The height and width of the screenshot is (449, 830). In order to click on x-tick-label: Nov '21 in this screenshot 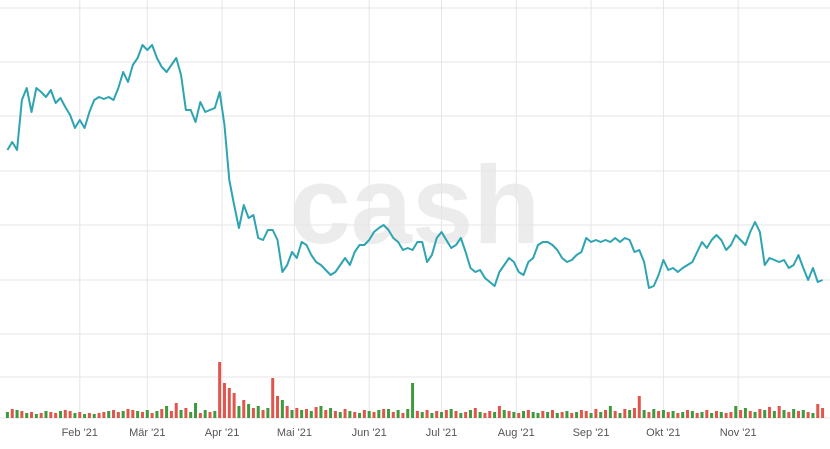, I will do `click(738, 433)`.